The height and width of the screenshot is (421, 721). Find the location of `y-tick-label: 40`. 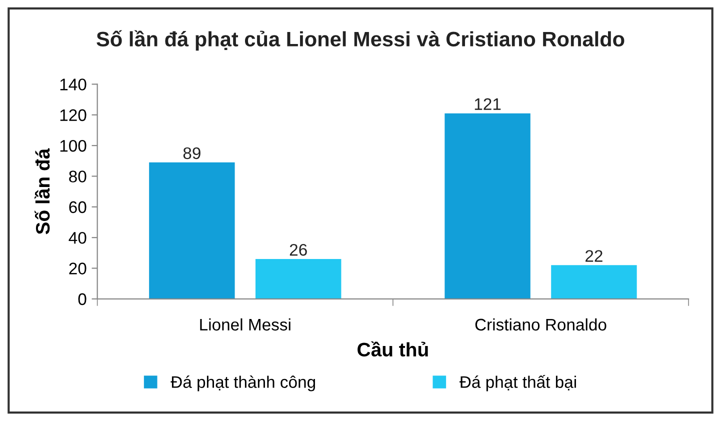

y-tick-label: 40 is located at coordinates (77, 238).